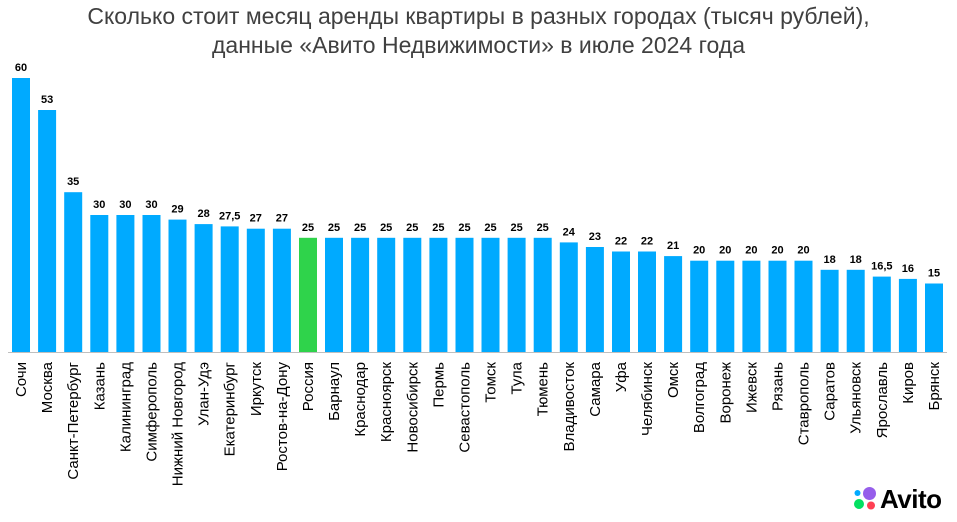  I want to click on x-tick-label: Сочи, so click(21, 379).